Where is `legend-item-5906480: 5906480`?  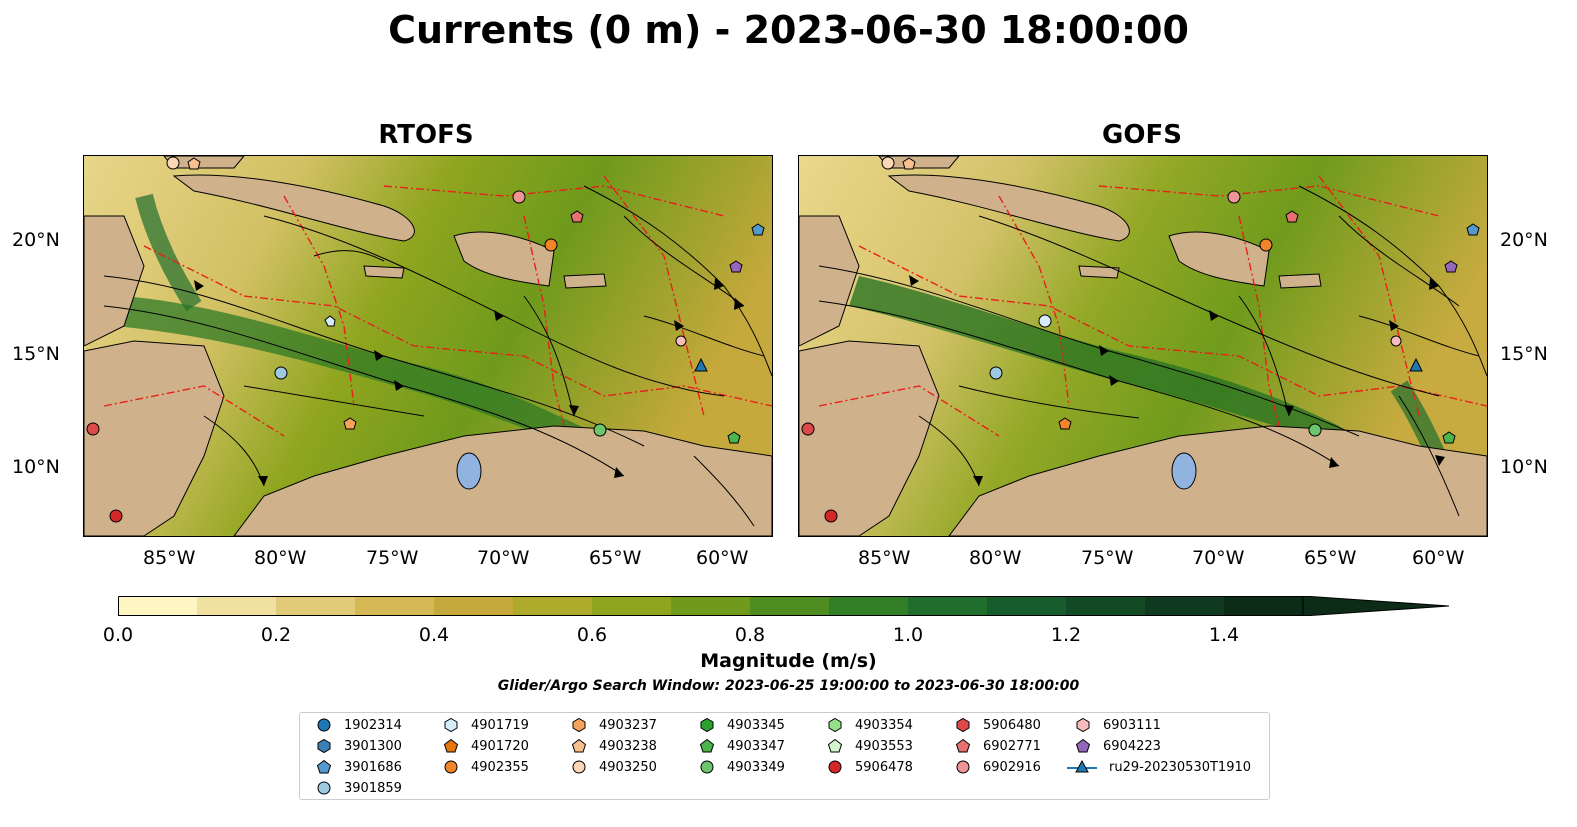
legend-item-5906480: 5906480 is located at coordinates (998, 725).